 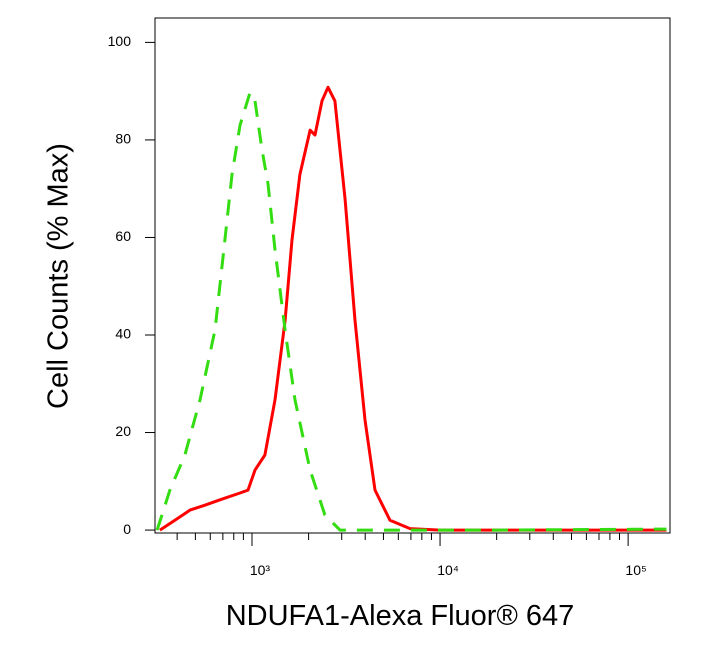 I want to click on y-tick-label: 40, so click(x=123, y=334).